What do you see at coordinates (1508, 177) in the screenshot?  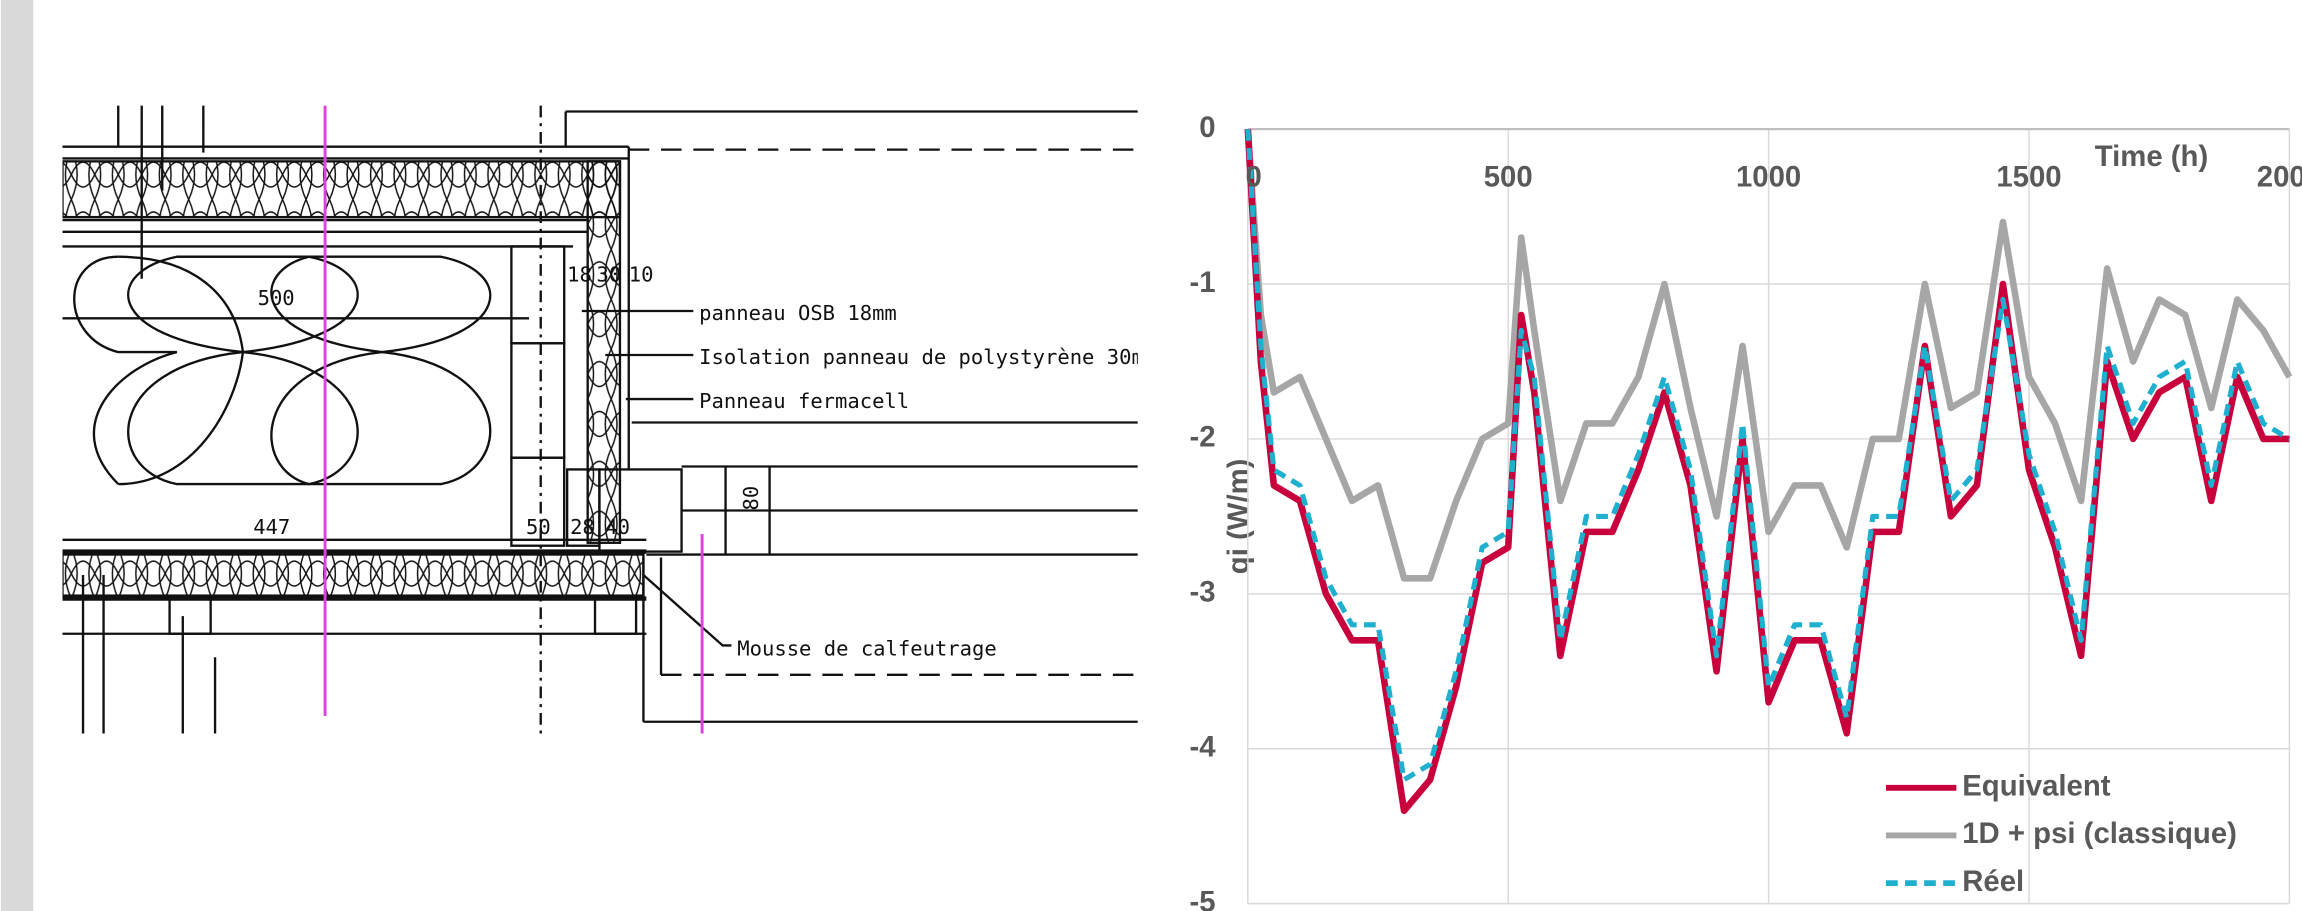 I see `x-tick-label: 500` at bounding box center [1508, 177].